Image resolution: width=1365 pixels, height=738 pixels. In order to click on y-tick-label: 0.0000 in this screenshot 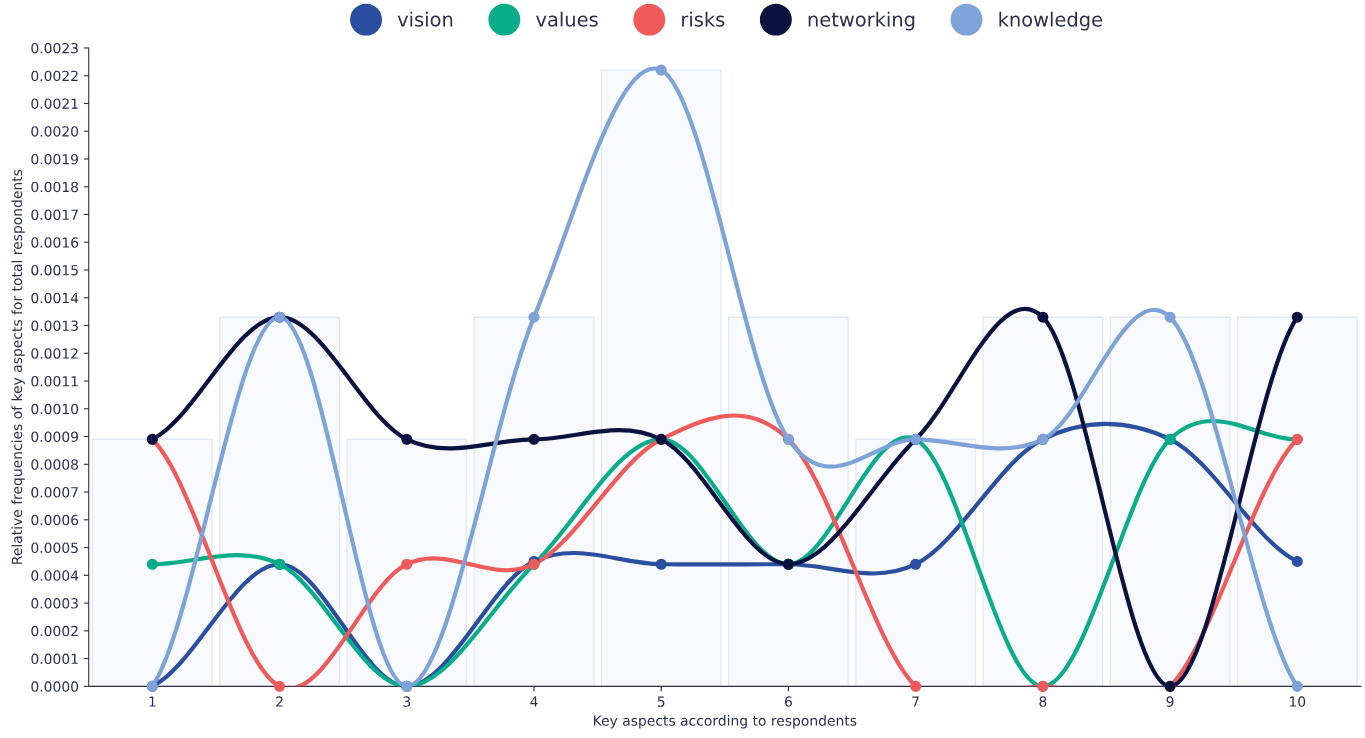, I will do `click(55, 686)`.